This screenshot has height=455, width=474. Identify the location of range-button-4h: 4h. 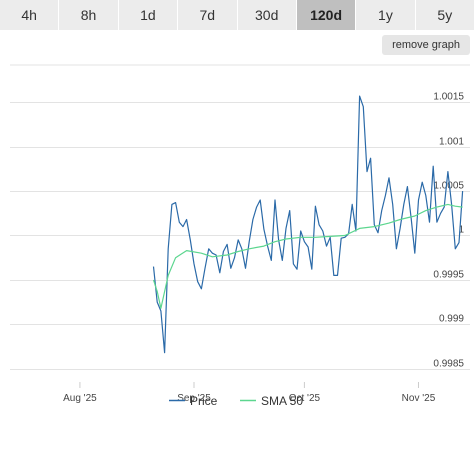
(30, 15).